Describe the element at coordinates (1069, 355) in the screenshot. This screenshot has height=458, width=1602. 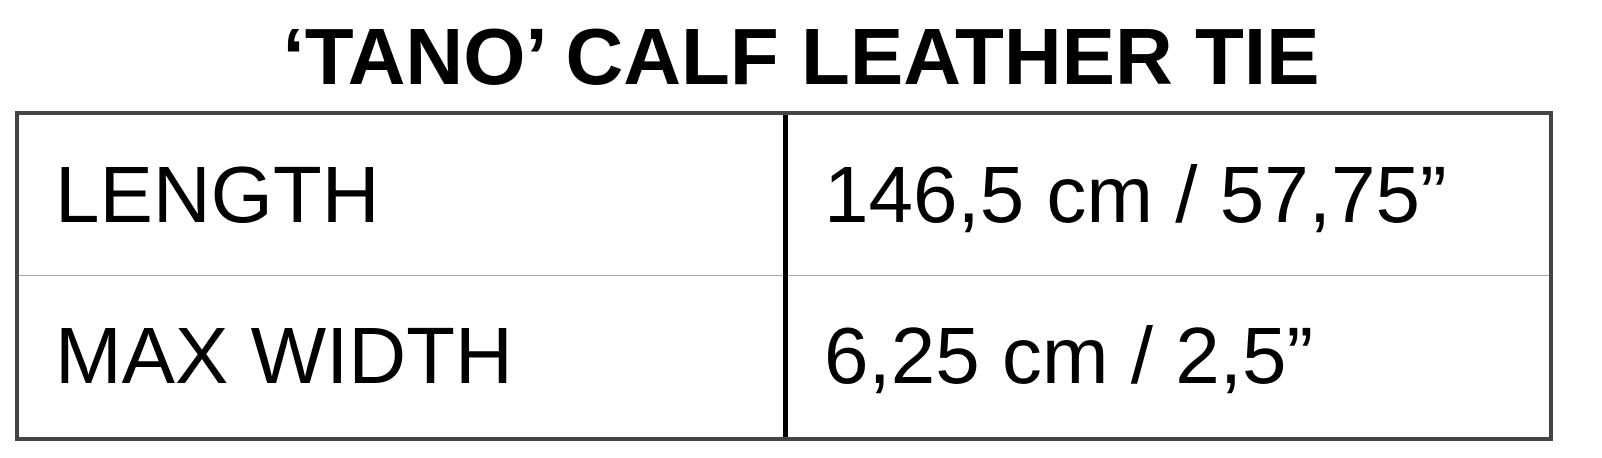
I see `spec-value: 6,25 cm / 2,5”` at that location.